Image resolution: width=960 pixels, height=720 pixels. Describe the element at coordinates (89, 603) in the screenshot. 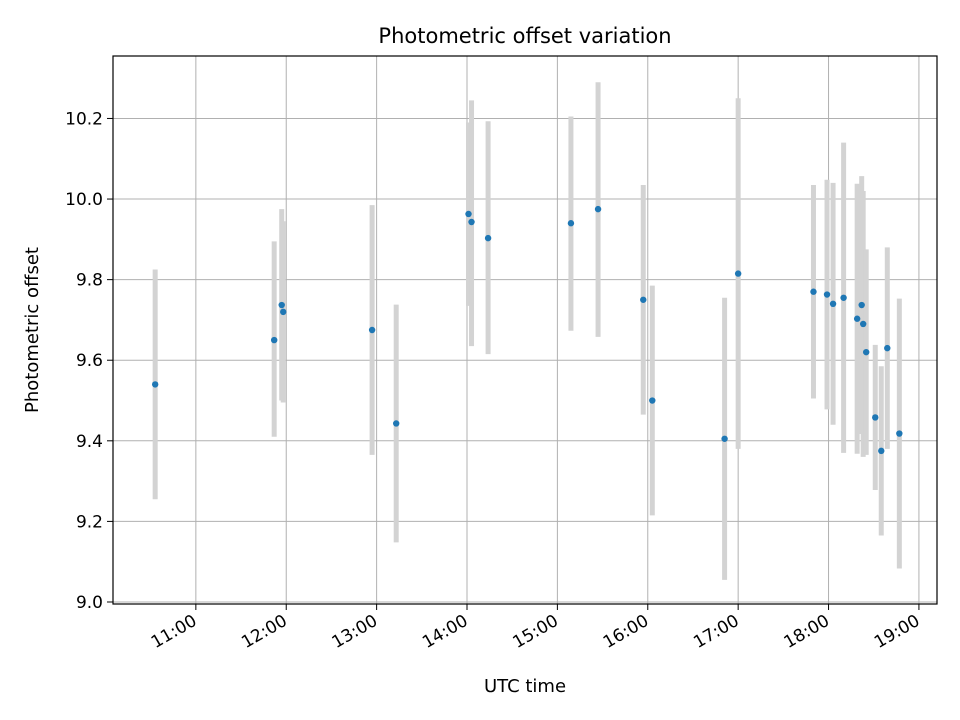

I see `y-tick-label: 9.0` at that location.